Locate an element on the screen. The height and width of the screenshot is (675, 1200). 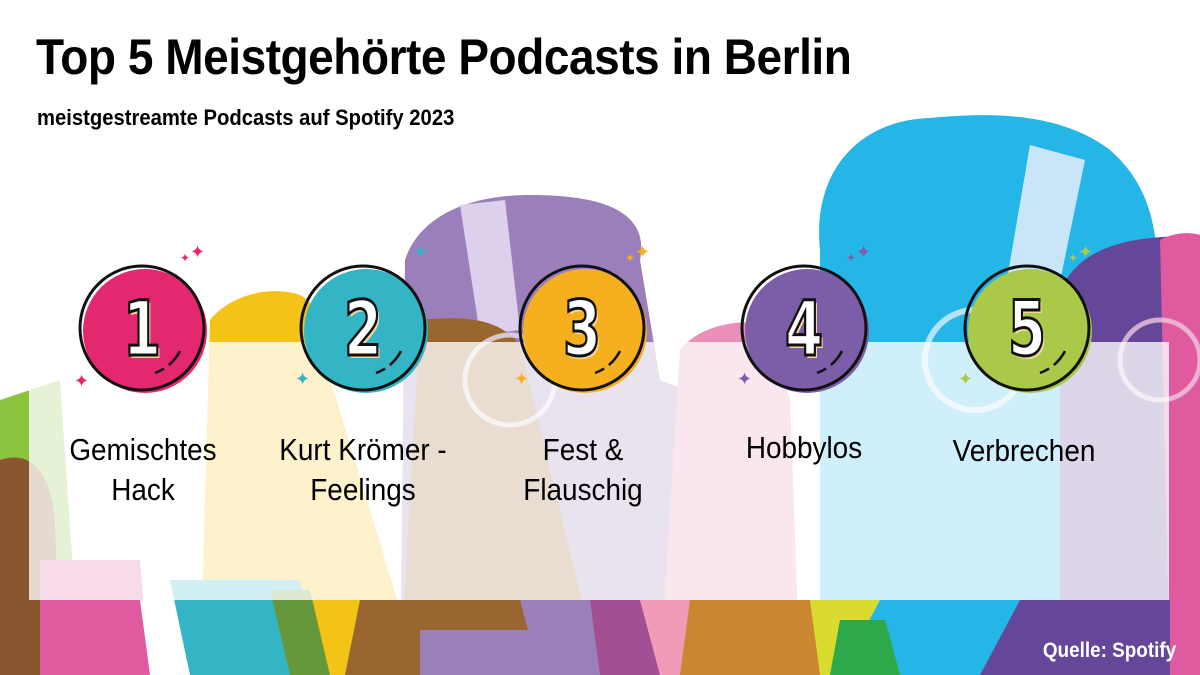
rank-badge-5: 5 is located at coordinates (1027, 328).